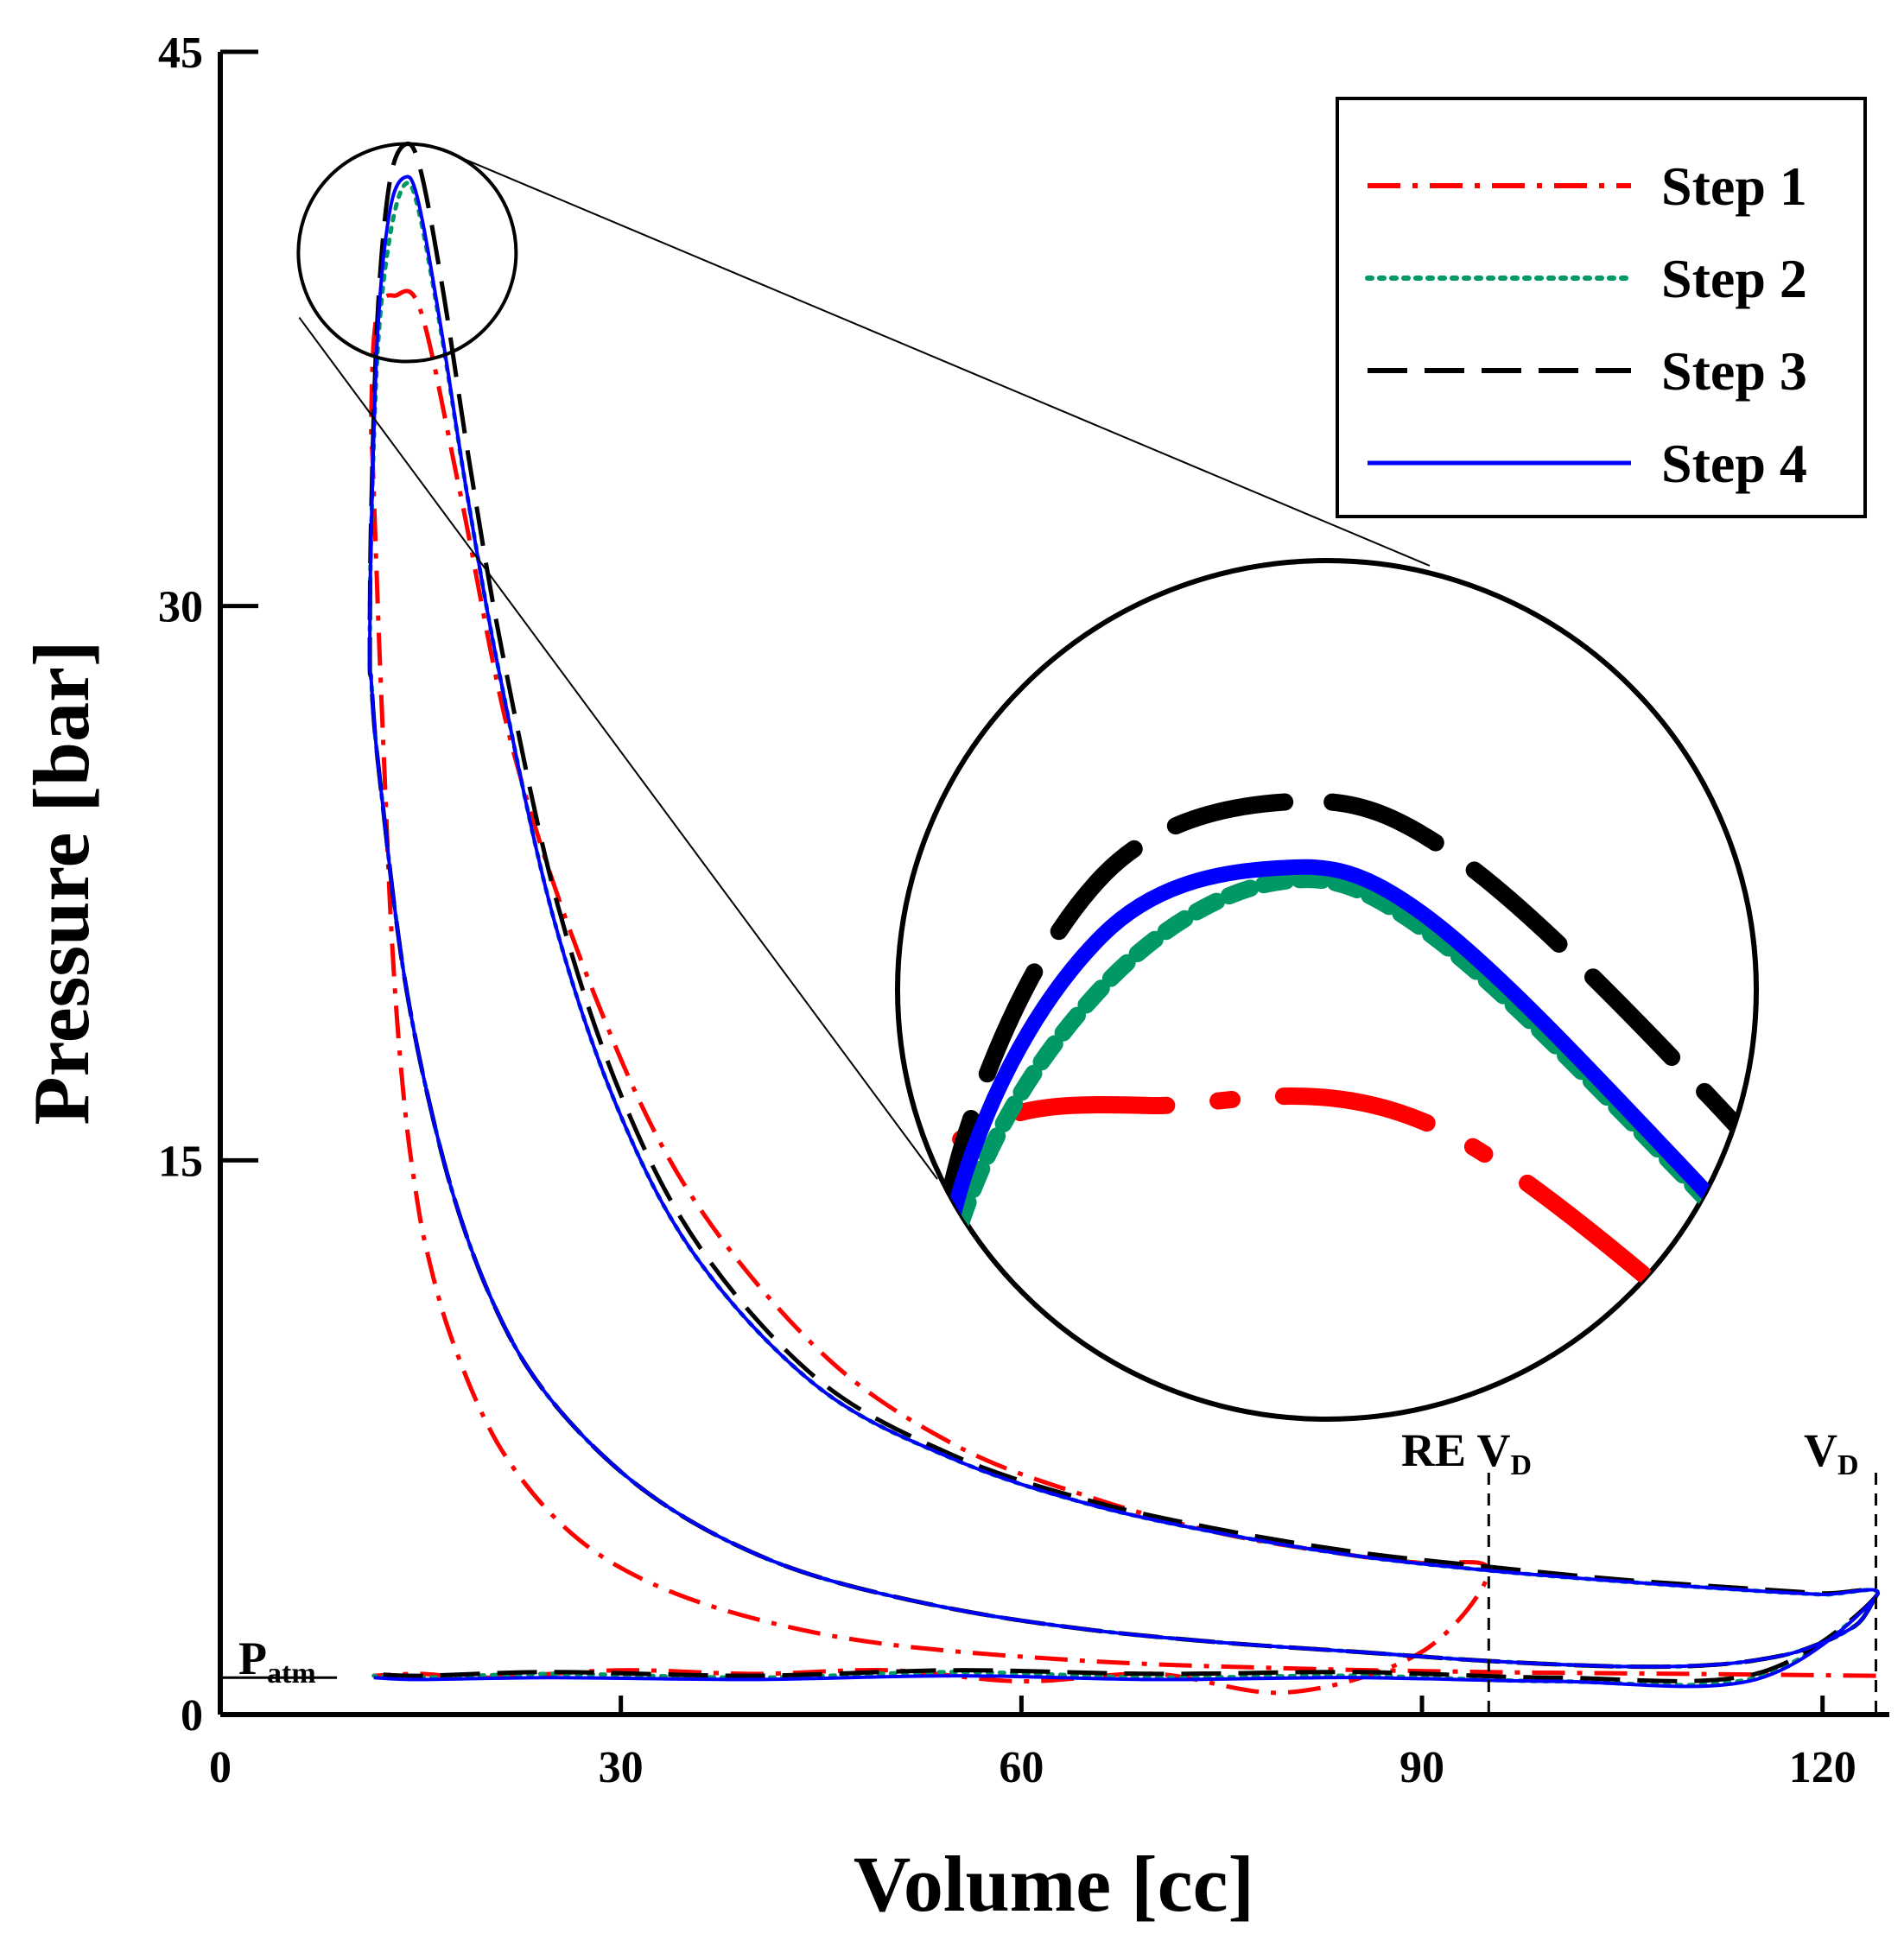 The image size is (1904, 1940). What do you see at coordinates (621, 1768) in the screenshot?
I see `x-tick-label: 30` at bounding box center [621, 1768].